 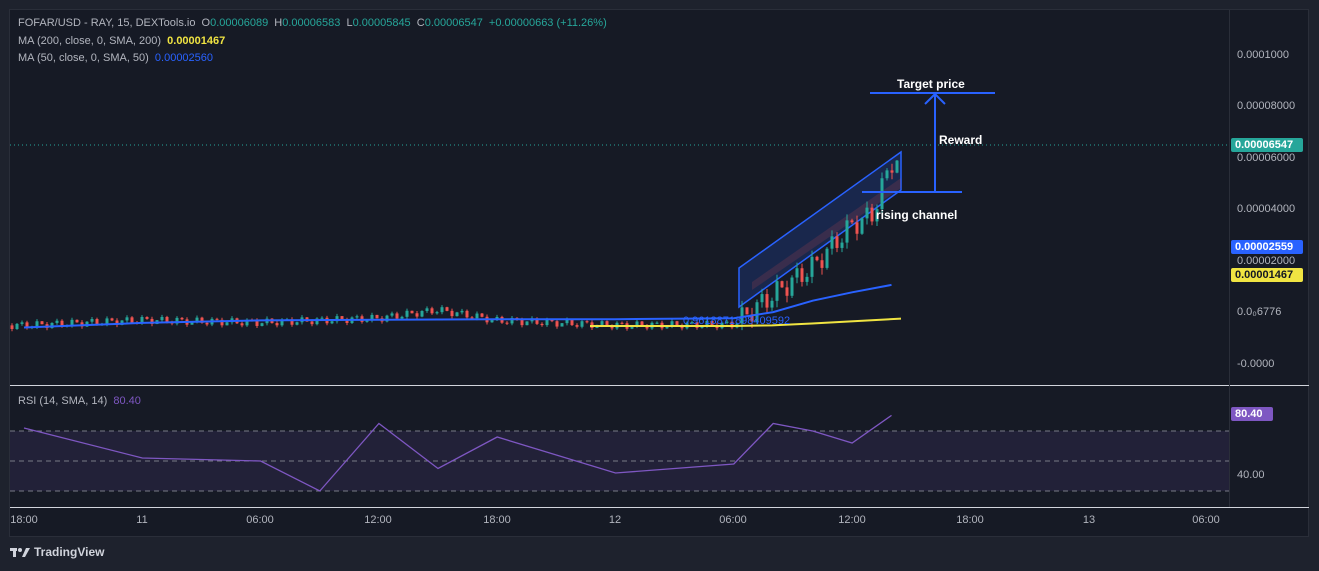 I want to click on ma200-value: 0.00001467, so click(x=196, y=41).